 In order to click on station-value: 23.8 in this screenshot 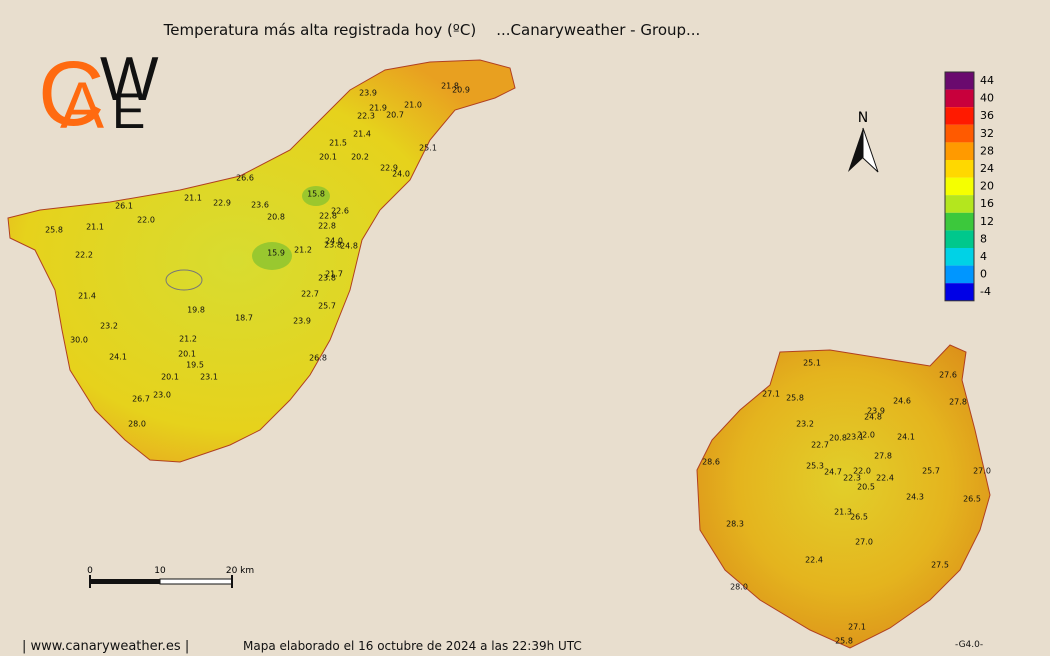, I will do `click(327, 278)`.